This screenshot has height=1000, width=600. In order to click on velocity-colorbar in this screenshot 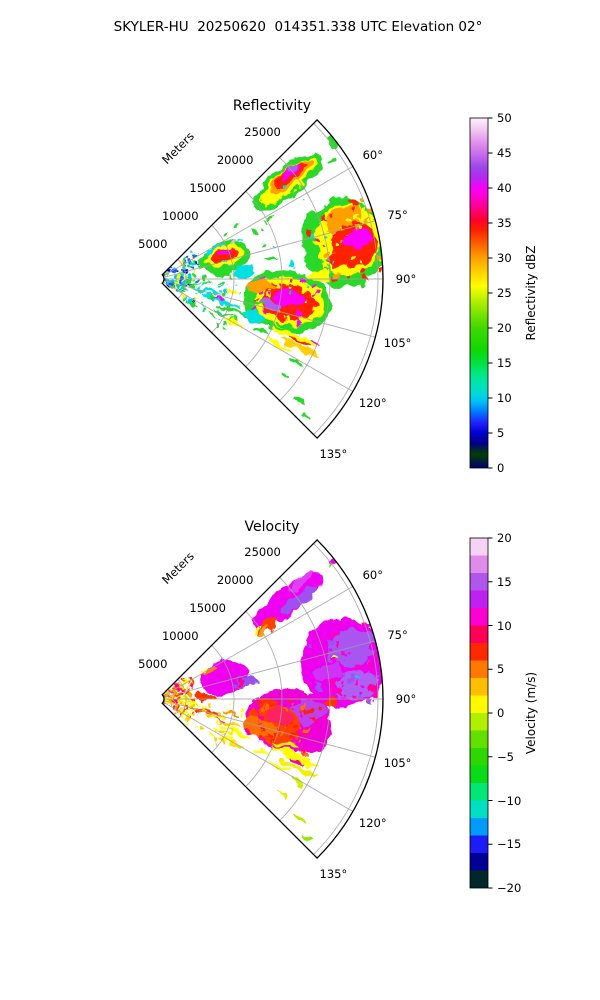, I will do `click(481, 713)`.